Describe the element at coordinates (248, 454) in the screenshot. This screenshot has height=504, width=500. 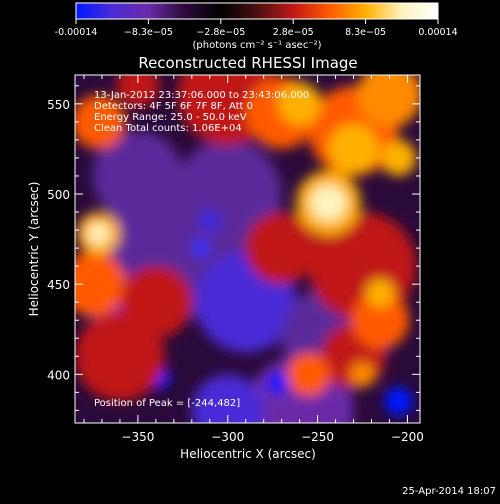
I see `x-axis-label: Heliocentric X (arcsec)` at that location.